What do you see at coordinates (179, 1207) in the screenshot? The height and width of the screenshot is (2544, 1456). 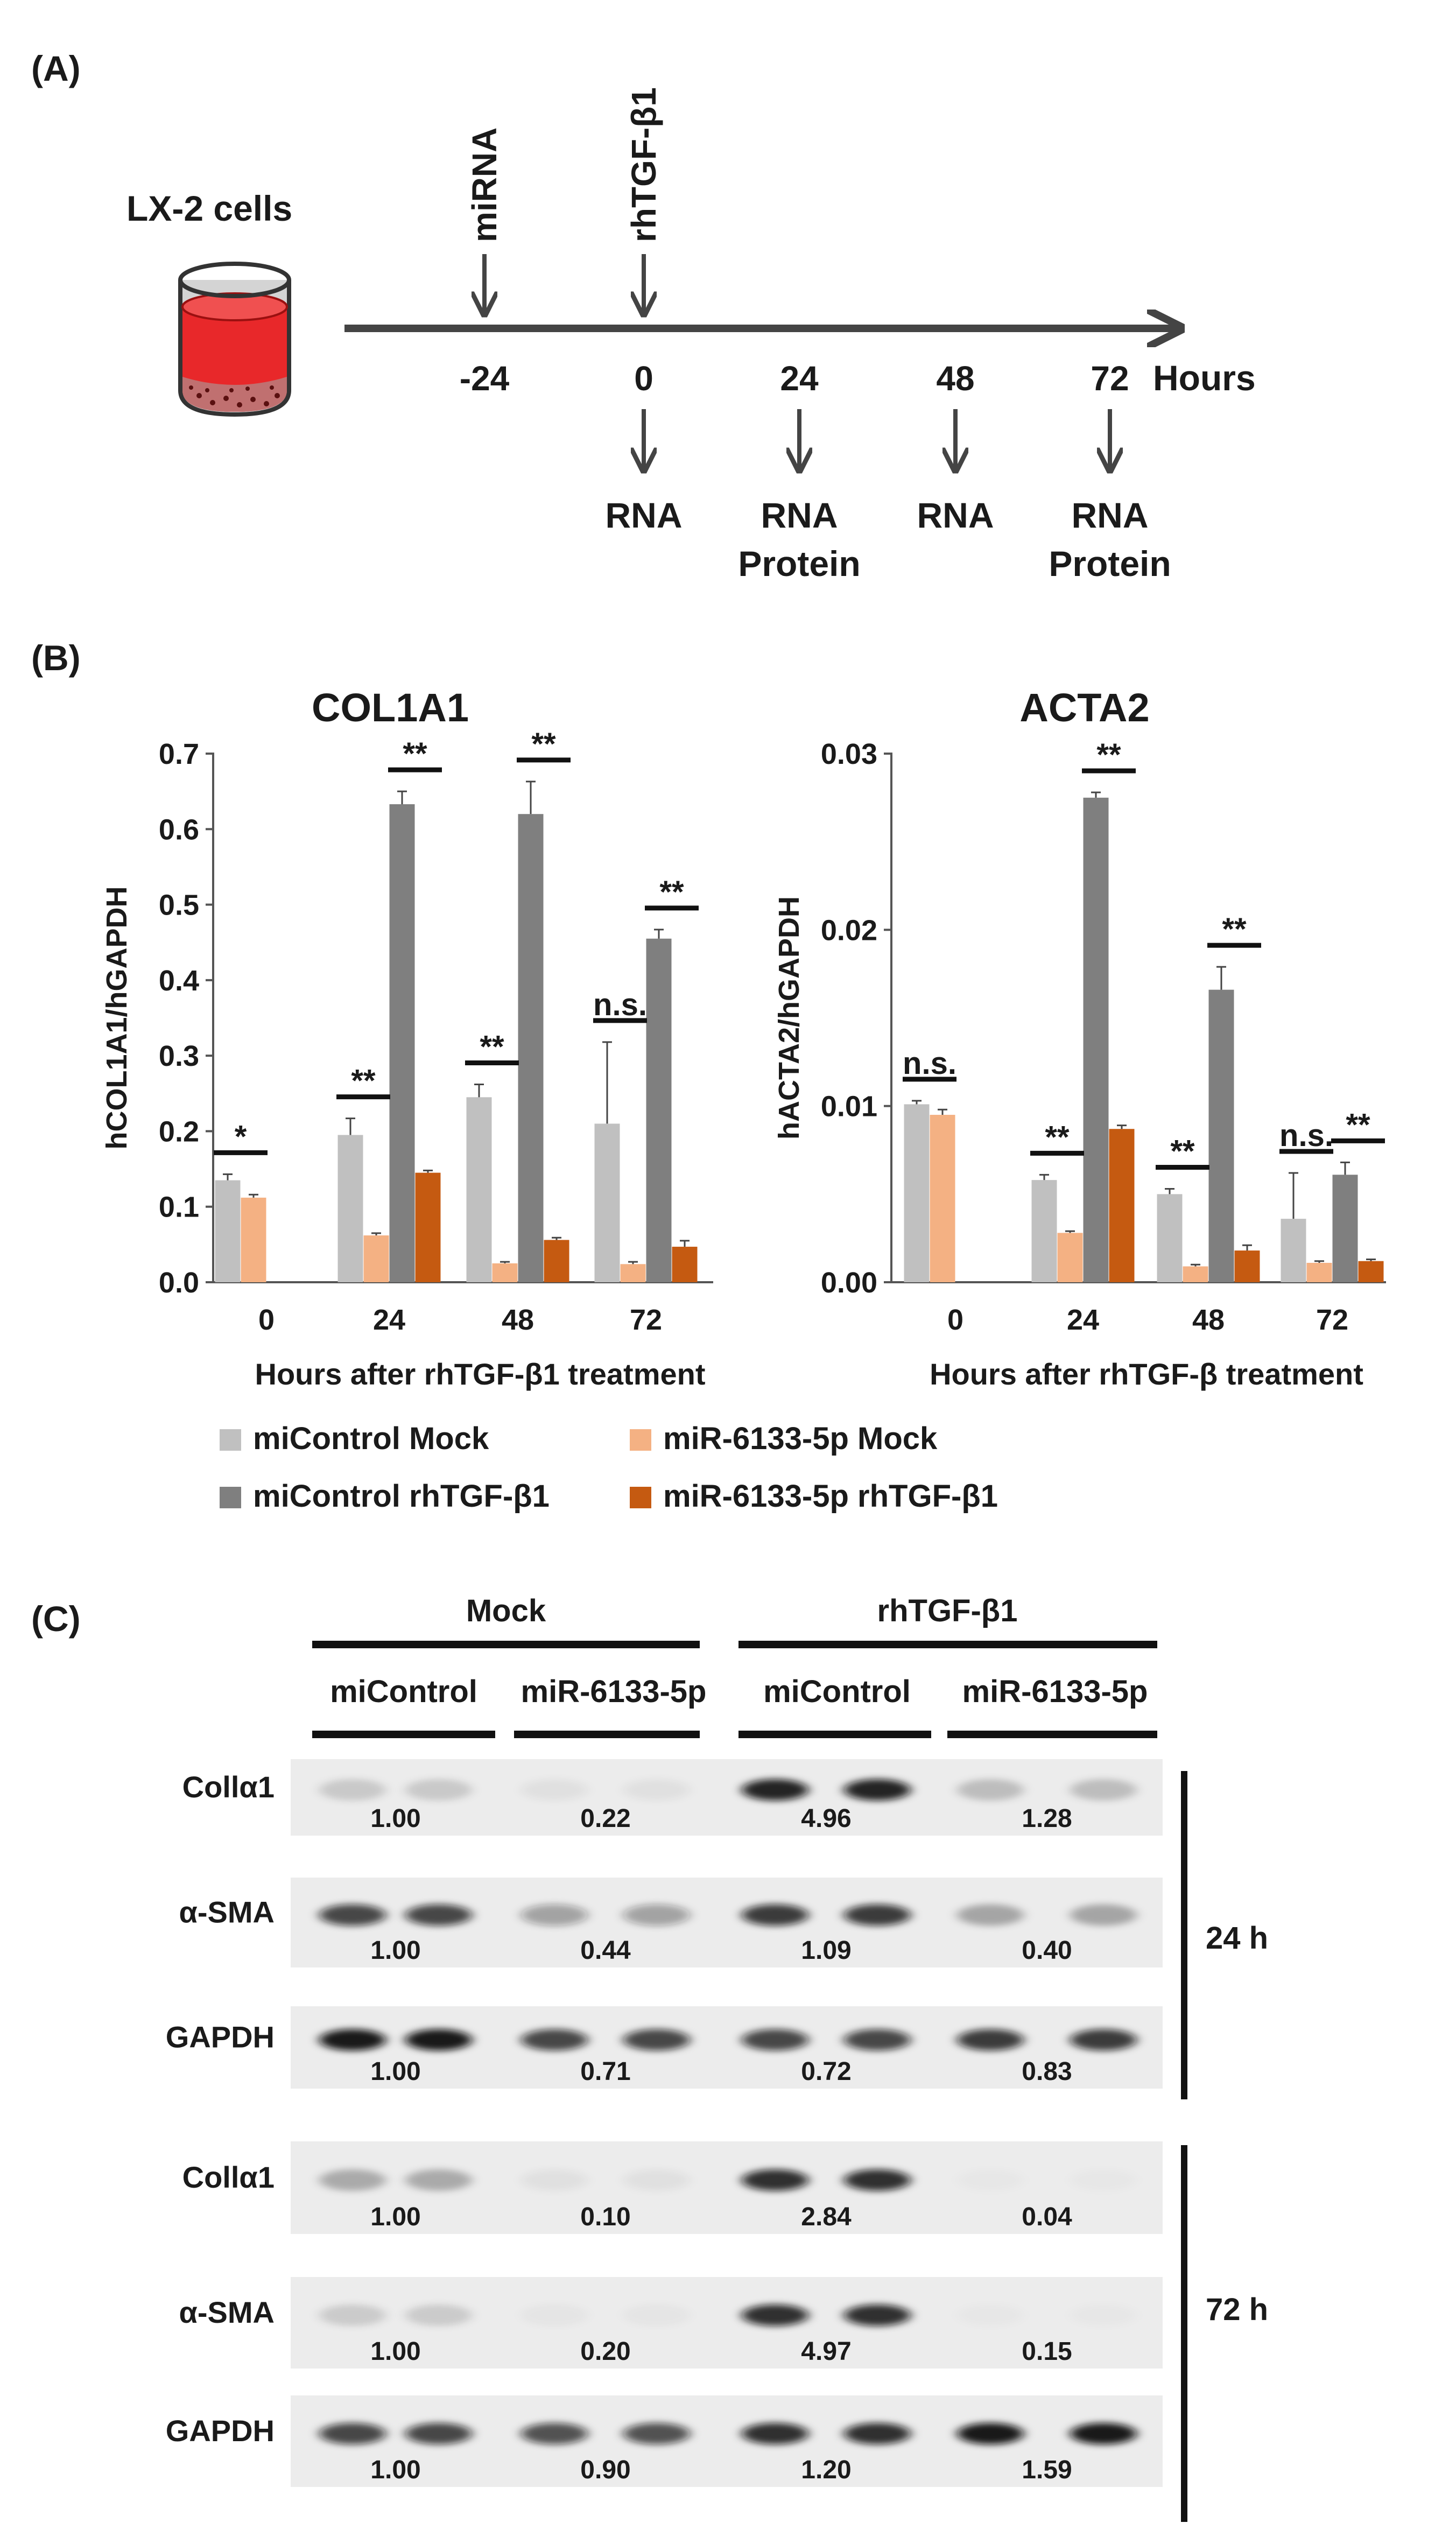 I see `y-tick-label: 0.1` at bounding box center [179, 1207].